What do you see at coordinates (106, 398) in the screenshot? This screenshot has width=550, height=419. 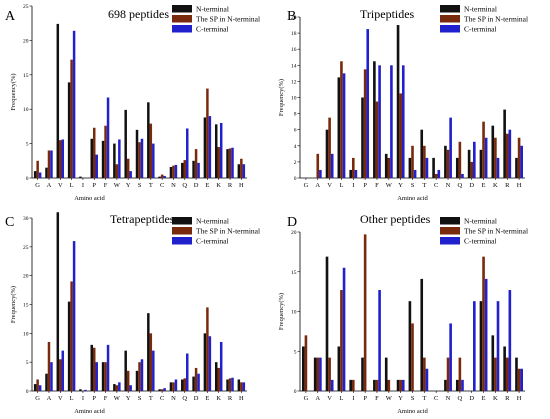 I see `x-tick-label: F` at bounding box center [106, 398].